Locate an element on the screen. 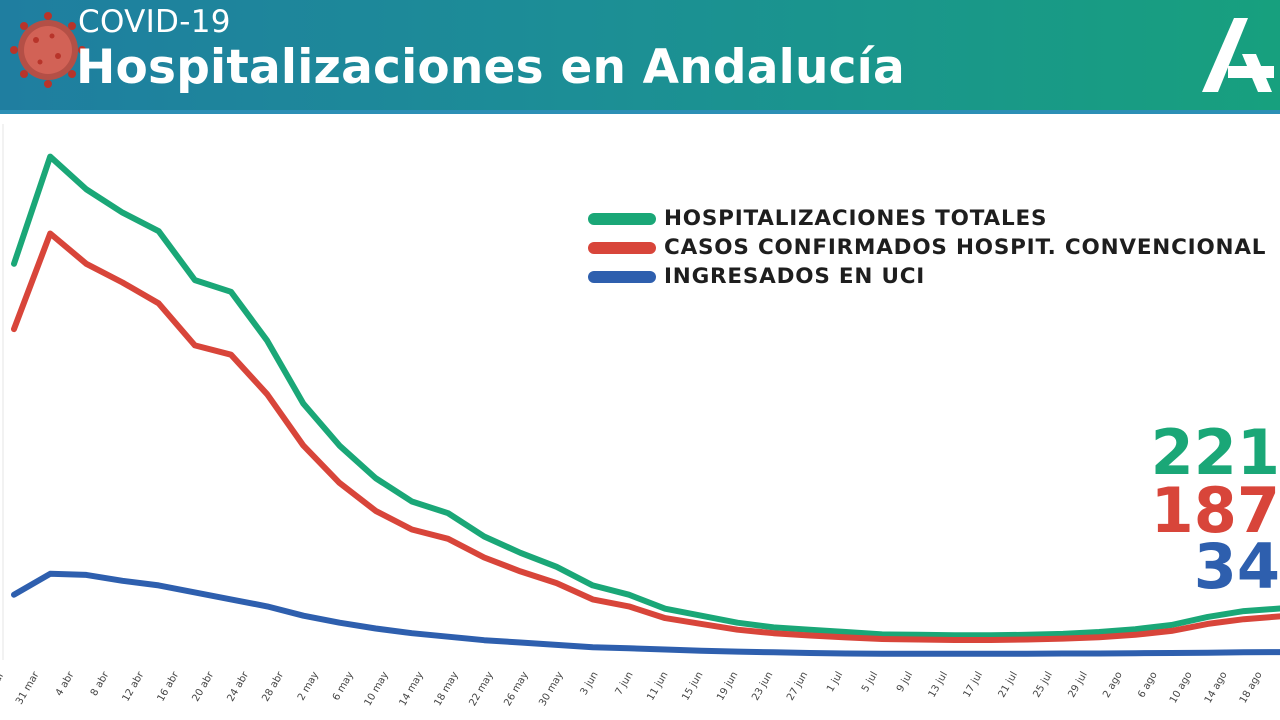 Image resolution: width=1280 pixels, height=720 pixels. x-tick-label: 14 ago is located at coordinates (1216, 687).